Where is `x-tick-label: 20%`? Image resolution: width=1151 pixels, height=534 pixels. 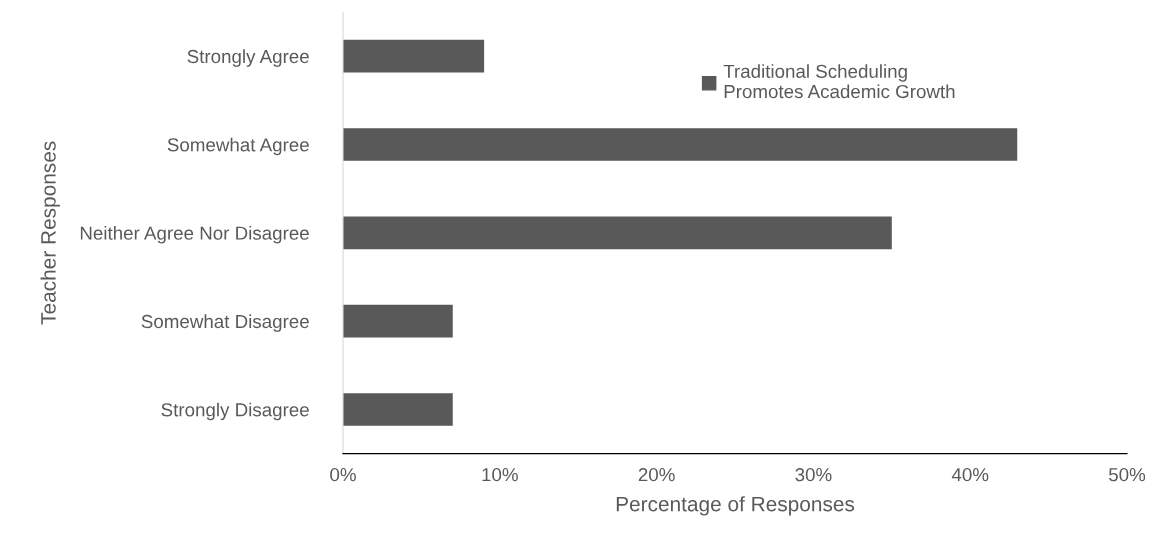
x-tick-label: 20% is located at coordinates (656, 475).